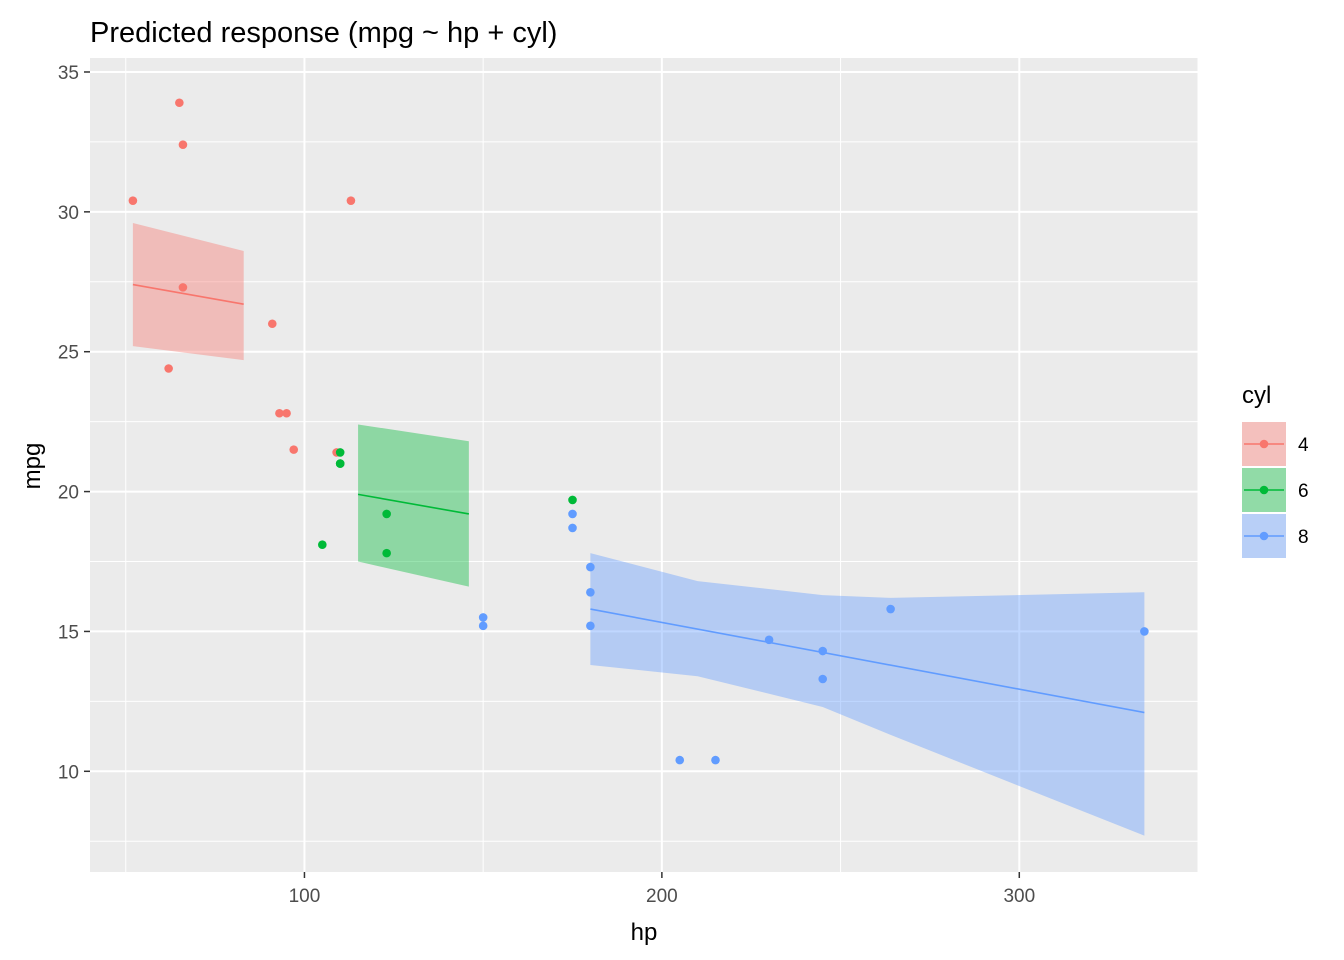 The width and height of the screenshot is (1344, 960). What do you see at coordinates (68, 493) in the screenshot?
I see `y-tick-label: 20` at bounding box center [68, 493].